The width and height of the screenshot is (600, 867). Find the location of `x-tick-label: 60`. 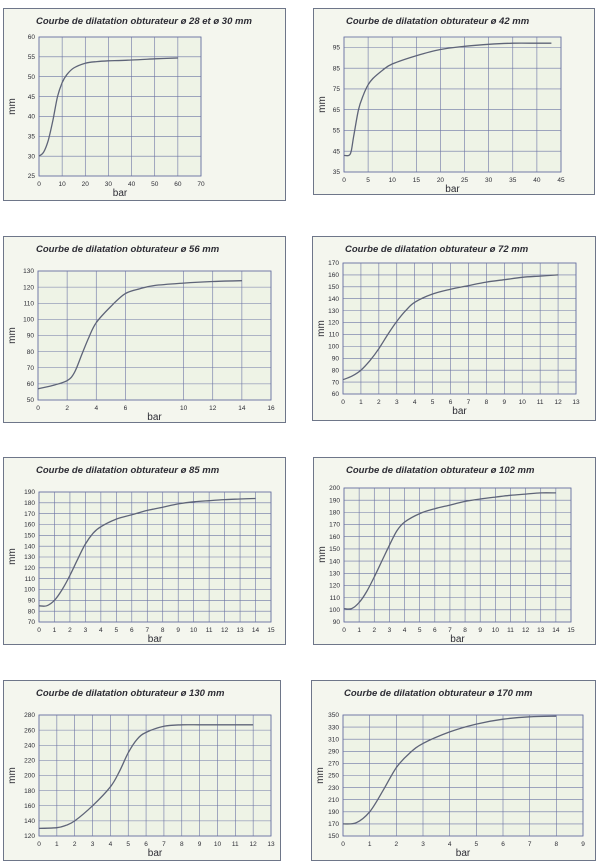

x-tick-label: 60 is located at coordinates (178, 184).